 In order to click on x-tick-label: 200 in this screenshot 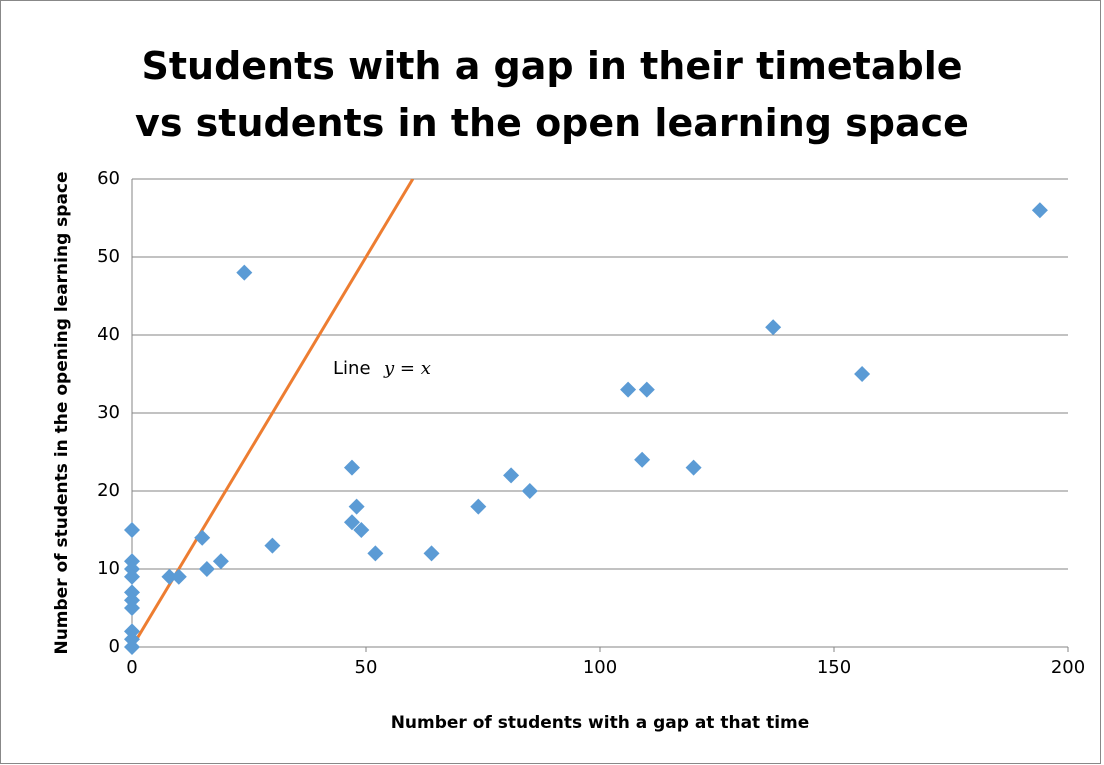, I will do `click(1068, 667)`.